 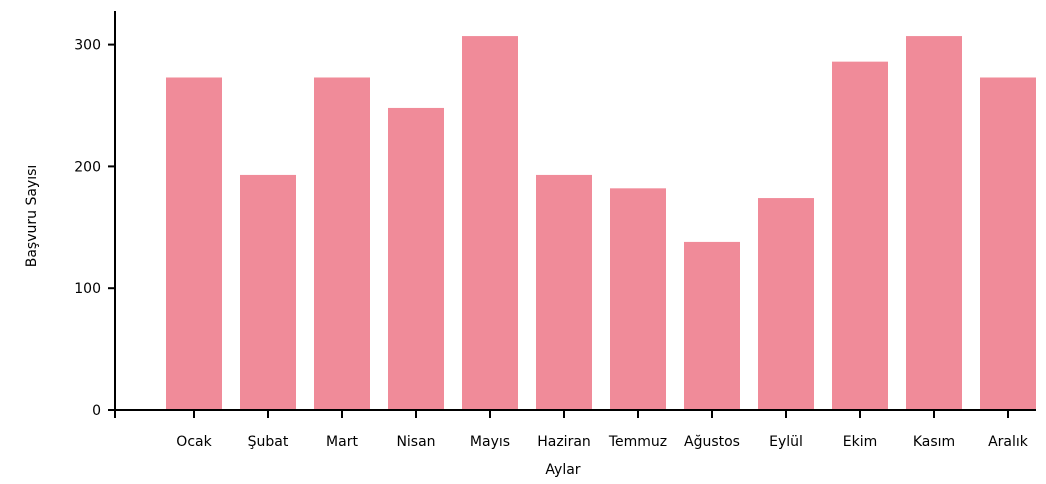 I want to click on bar-Şubat, so click(x=268, y=292).